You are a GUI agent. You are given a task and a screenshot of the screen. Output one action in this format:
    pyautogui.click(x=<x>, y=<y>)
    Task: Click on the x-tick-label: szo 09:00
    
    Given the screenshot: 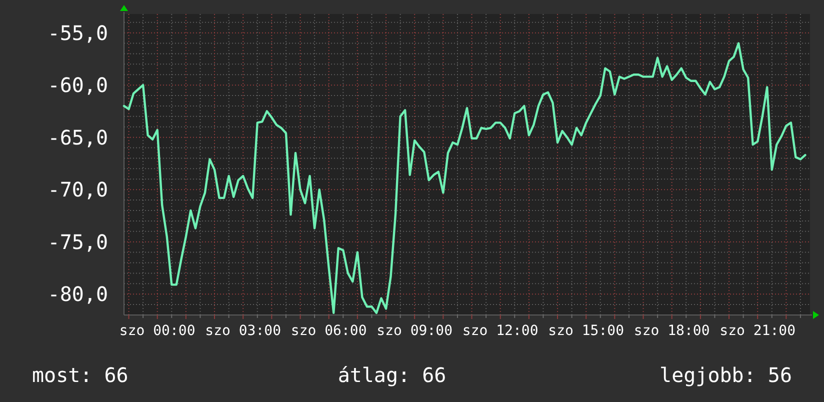 What is the action you would take?
    pyautogui.click(x=414, y=331)
    